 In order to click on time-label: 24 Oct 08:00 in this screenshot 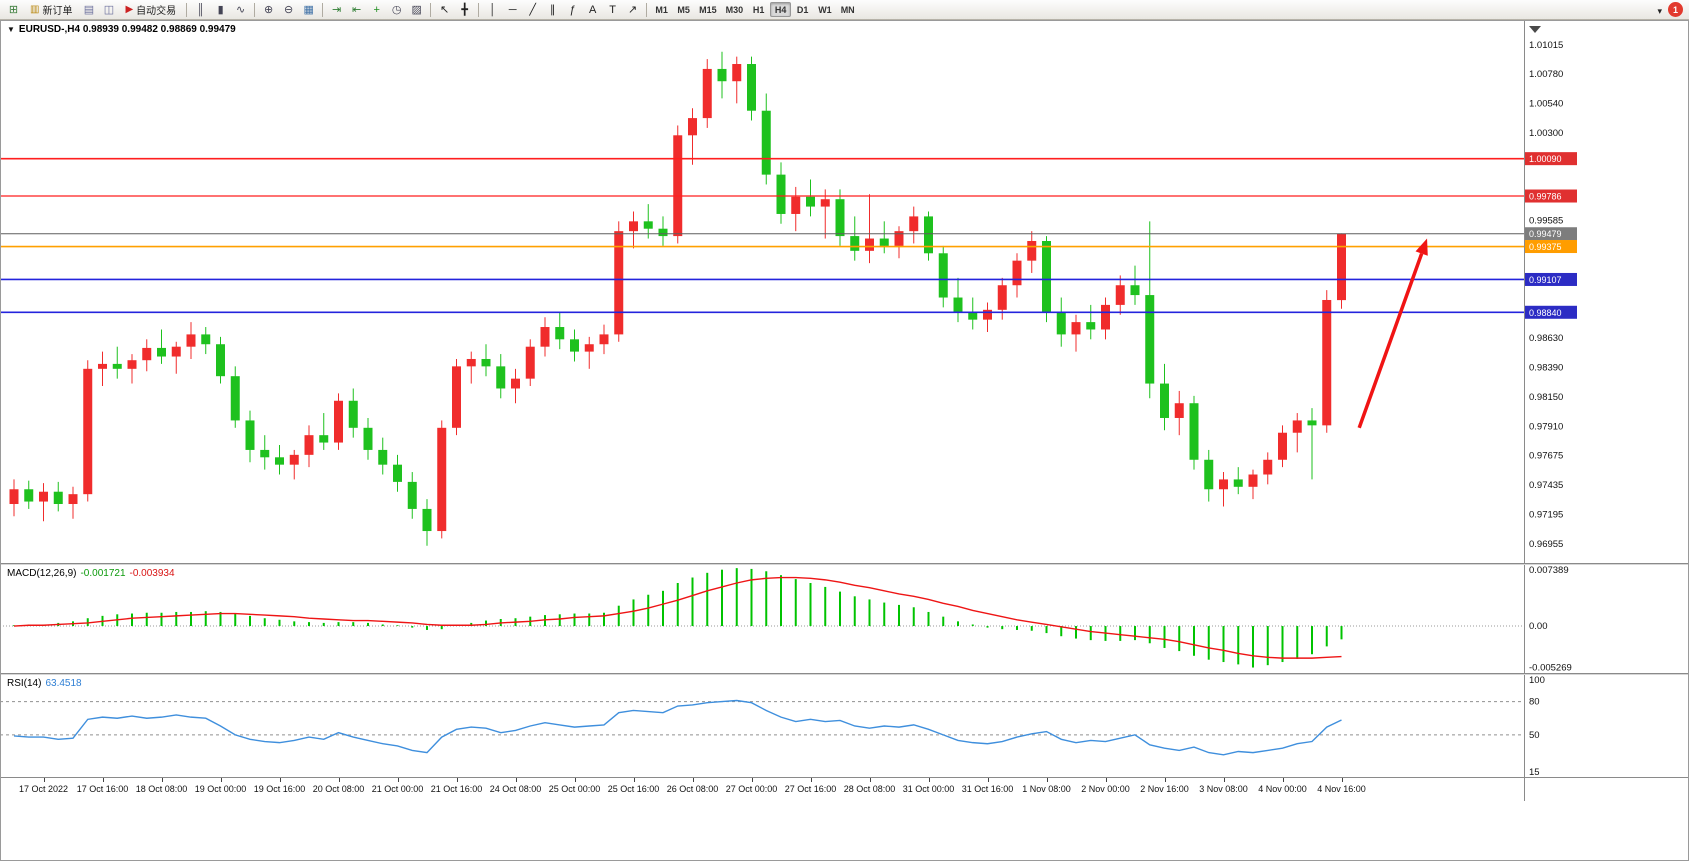, I will do `click(515, 789)`.